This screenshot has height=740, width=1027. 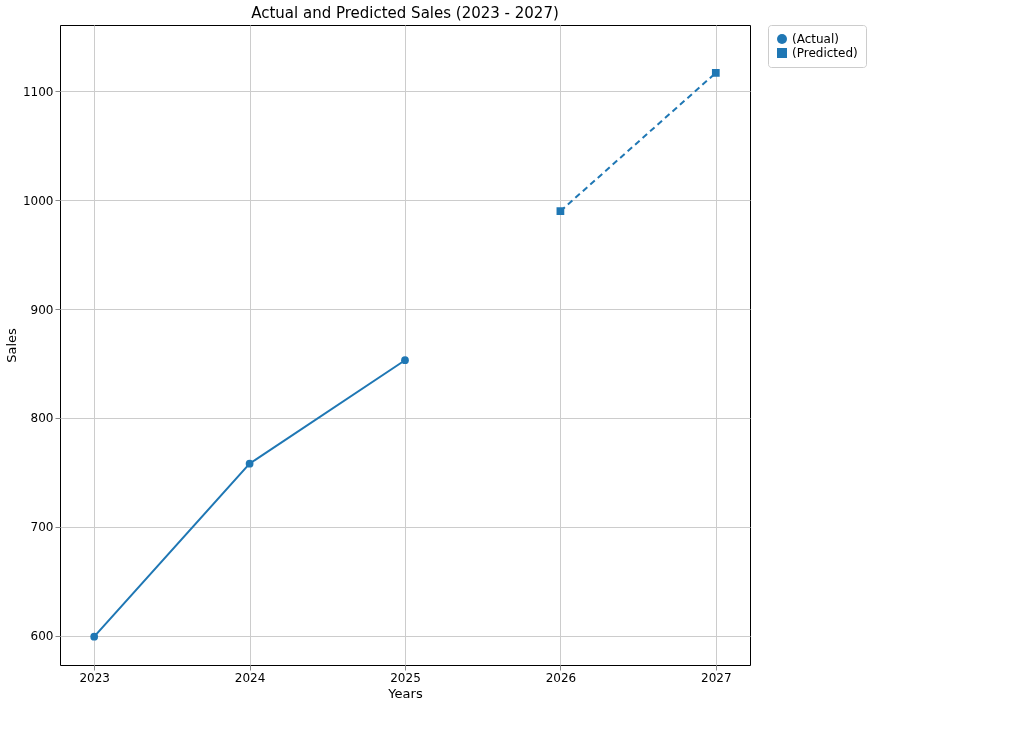 I want to click on chart-title: Actual and Predicted Sales (2023 - 2027), so click(x=405, y=12).